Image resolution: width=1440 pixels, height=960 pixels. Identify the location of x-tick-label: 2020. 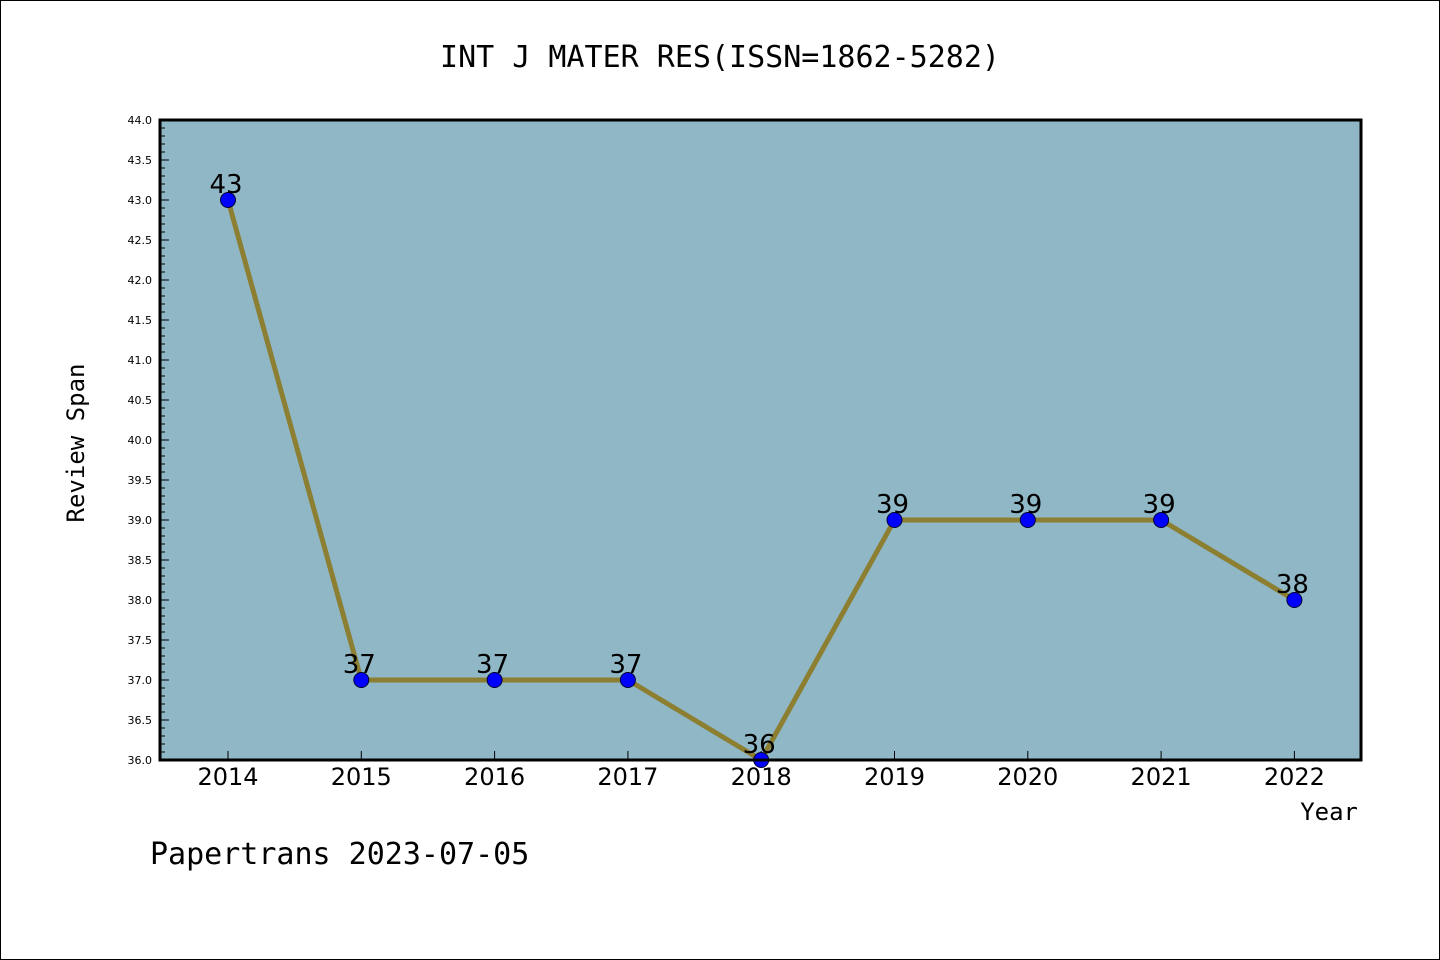
(1027, 777).